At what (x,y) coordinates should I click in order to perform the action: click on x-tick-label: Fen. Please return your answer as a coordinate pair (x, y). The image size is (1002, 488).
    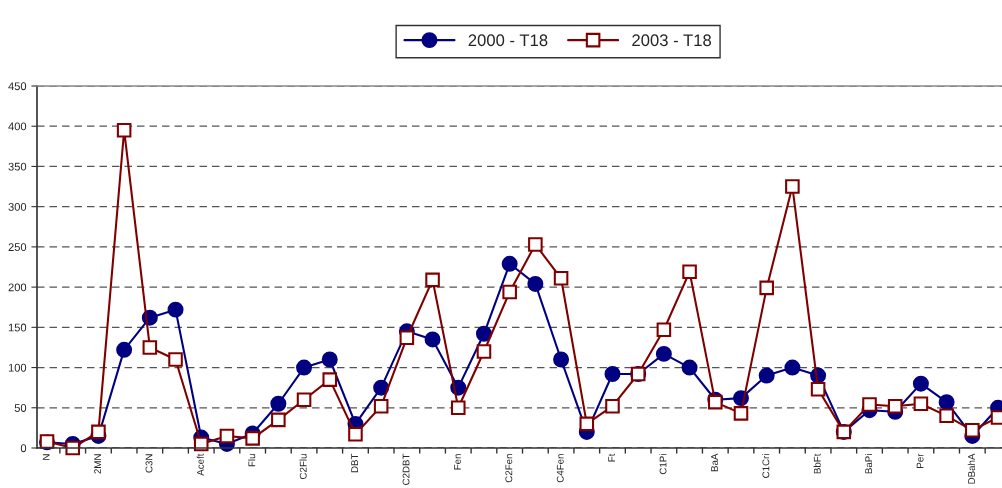
    Looking at the image, I should click on (457, 462).